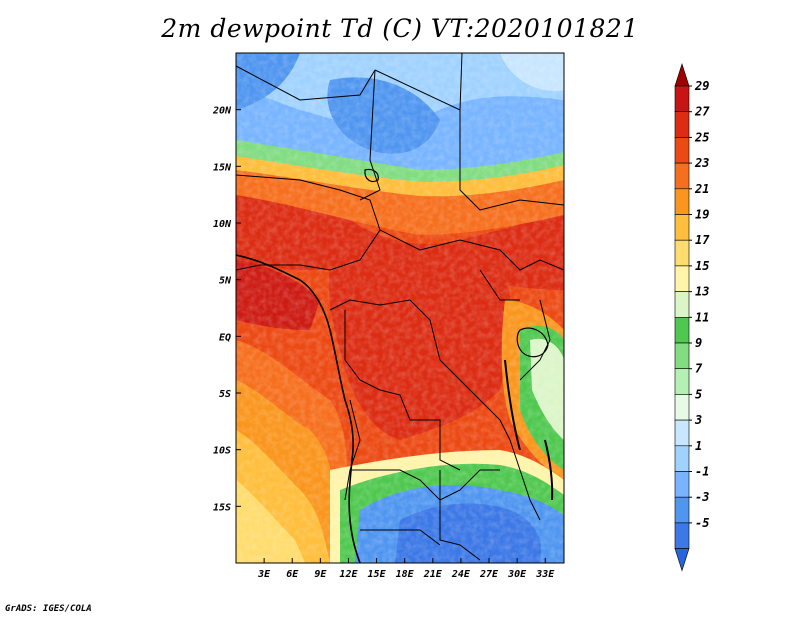 The image size is (800, 618). Describe the element at coordinates (489, 574) in the screenshot. I see `x-tick-label: 27E` at that location.